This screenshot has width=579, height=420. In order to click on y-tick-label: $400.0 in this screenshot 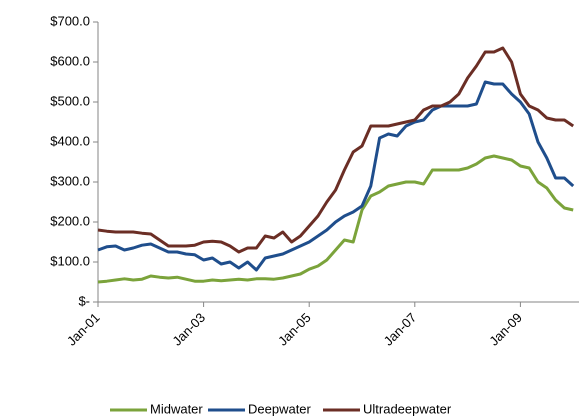, I will do `click(70, 140)`.